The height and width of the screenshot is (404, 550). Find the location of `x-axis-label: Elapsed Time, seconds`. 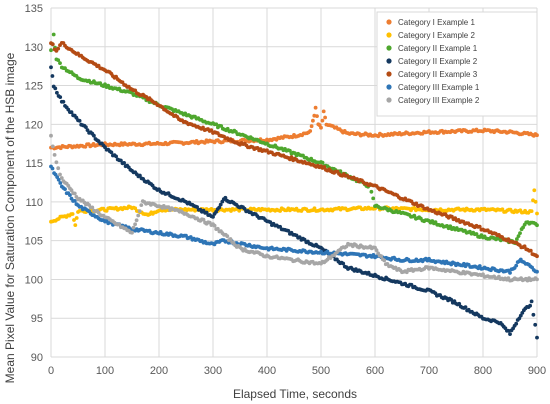

x-axis-label: Elapsed Time, seconds is located at coordinates (295, 394).